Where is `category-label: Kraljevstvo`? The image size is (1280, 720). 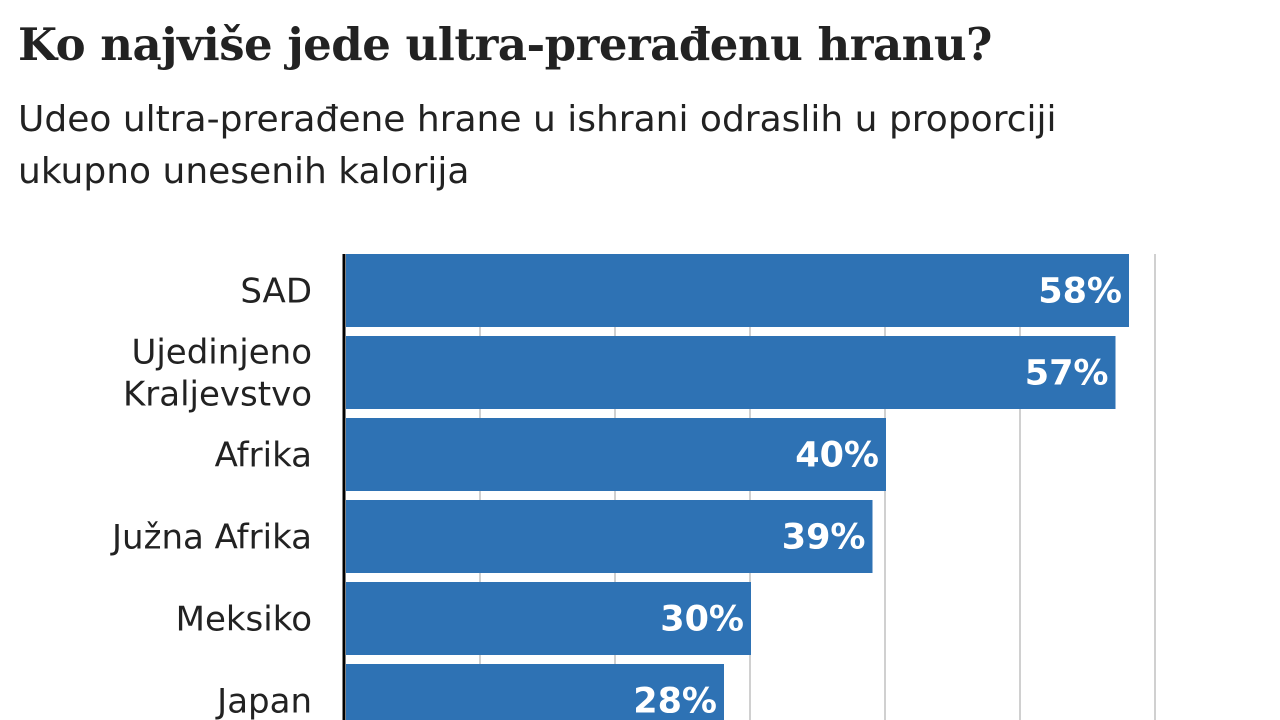
category-label: Kraljevstvo is located at coordinates (217, 395).